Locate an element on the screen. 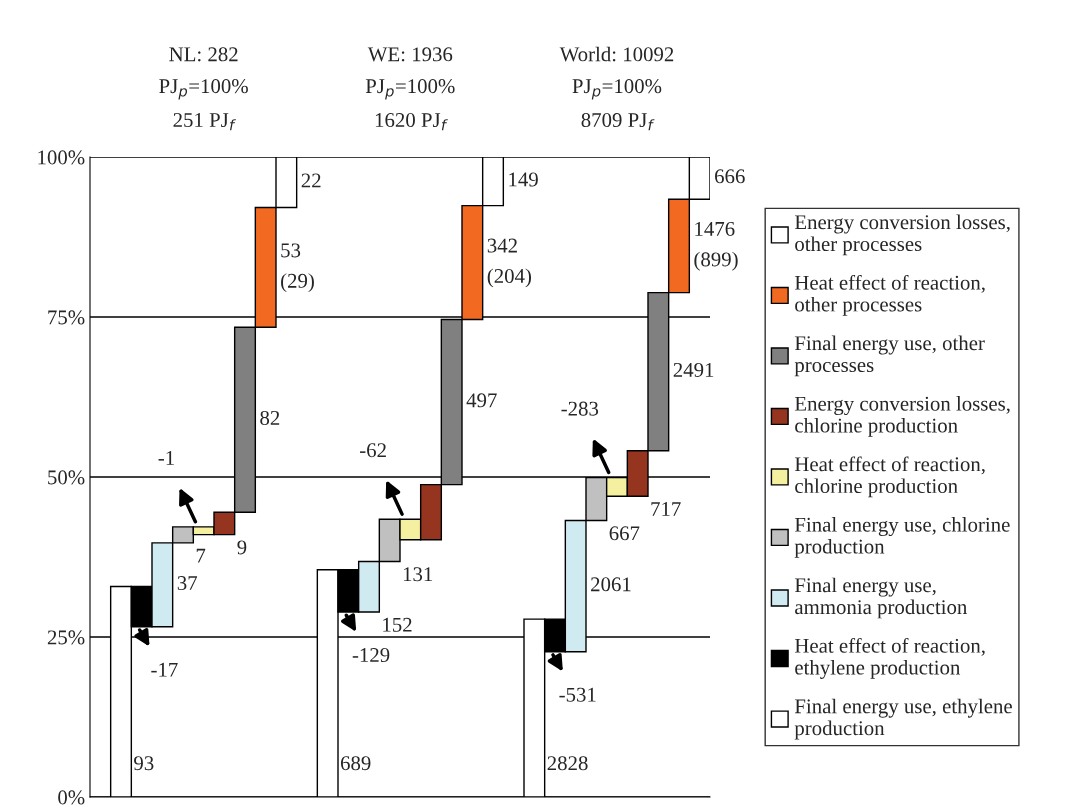  annotation: -17 is located at coordinates (164, 669).